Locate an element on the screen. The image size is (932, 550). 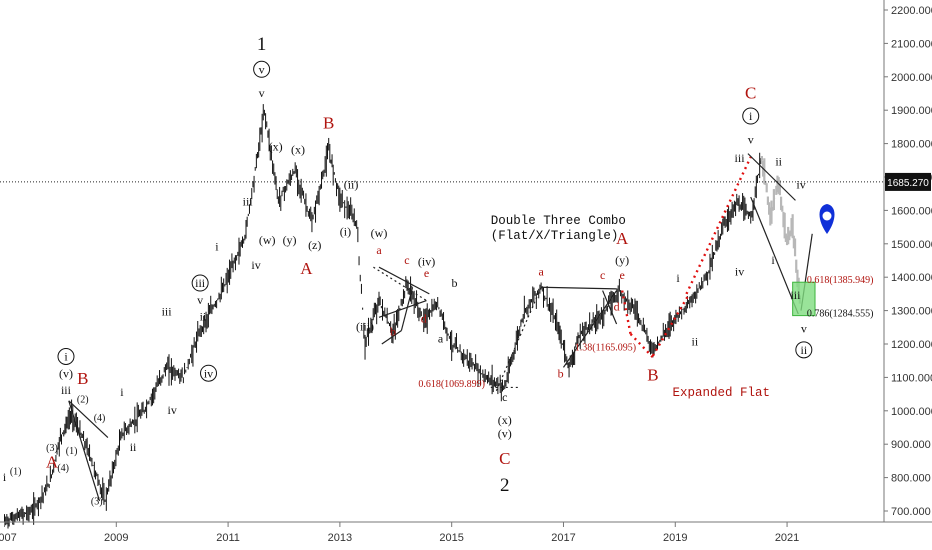
wave-label: (z) is located at coordinates (314, 245).